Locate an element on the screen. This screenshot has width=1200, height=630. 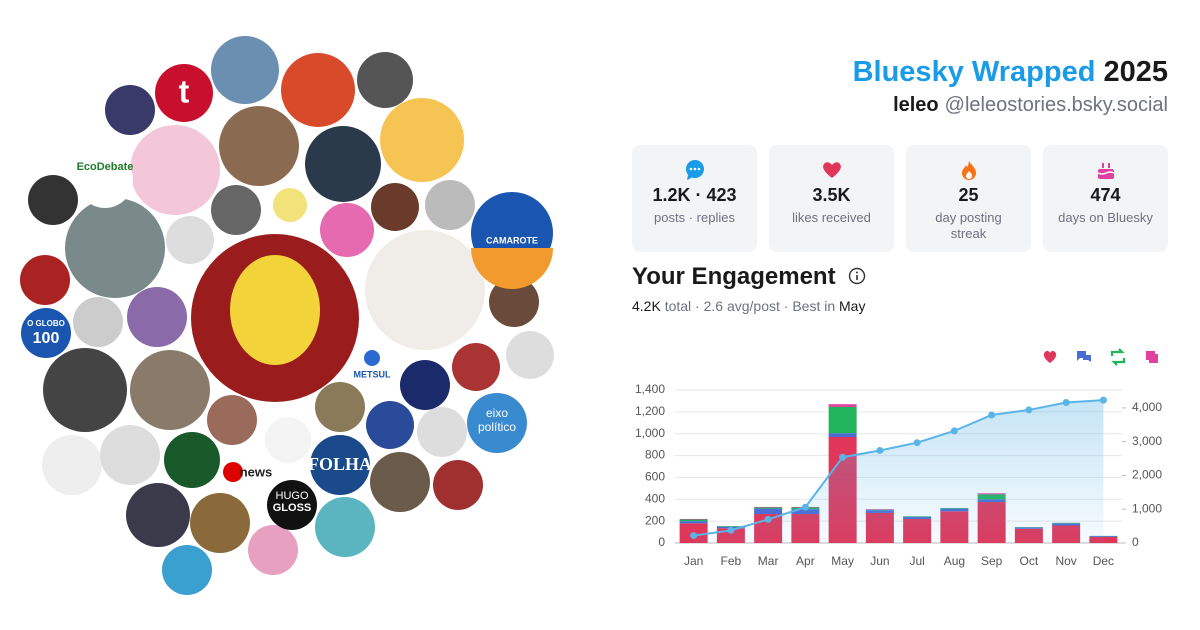
x-tick-label: Sep is located at coordinates (992, 561).